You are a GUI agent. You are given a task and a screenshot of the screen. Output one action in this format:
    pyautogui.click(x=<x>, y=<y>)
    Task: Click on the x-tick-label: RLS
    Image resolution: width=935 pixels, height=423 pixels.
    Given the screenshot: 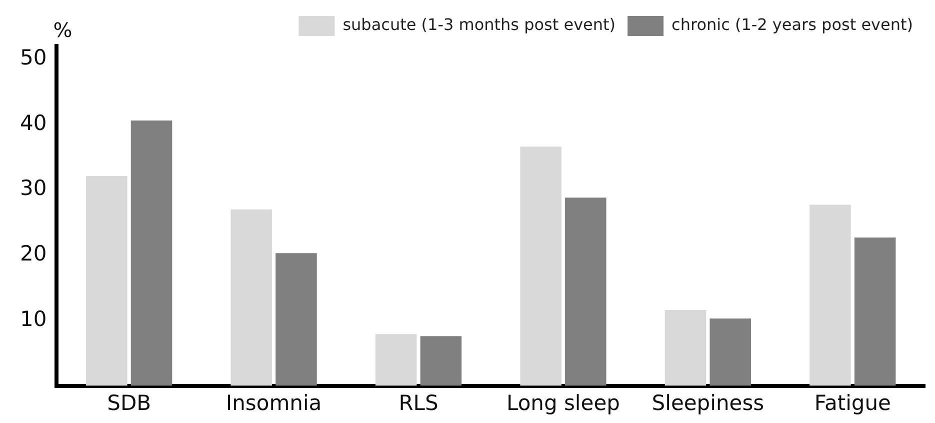 What is the action you would take?
    pyautogui.click(x=418, y=402)
    